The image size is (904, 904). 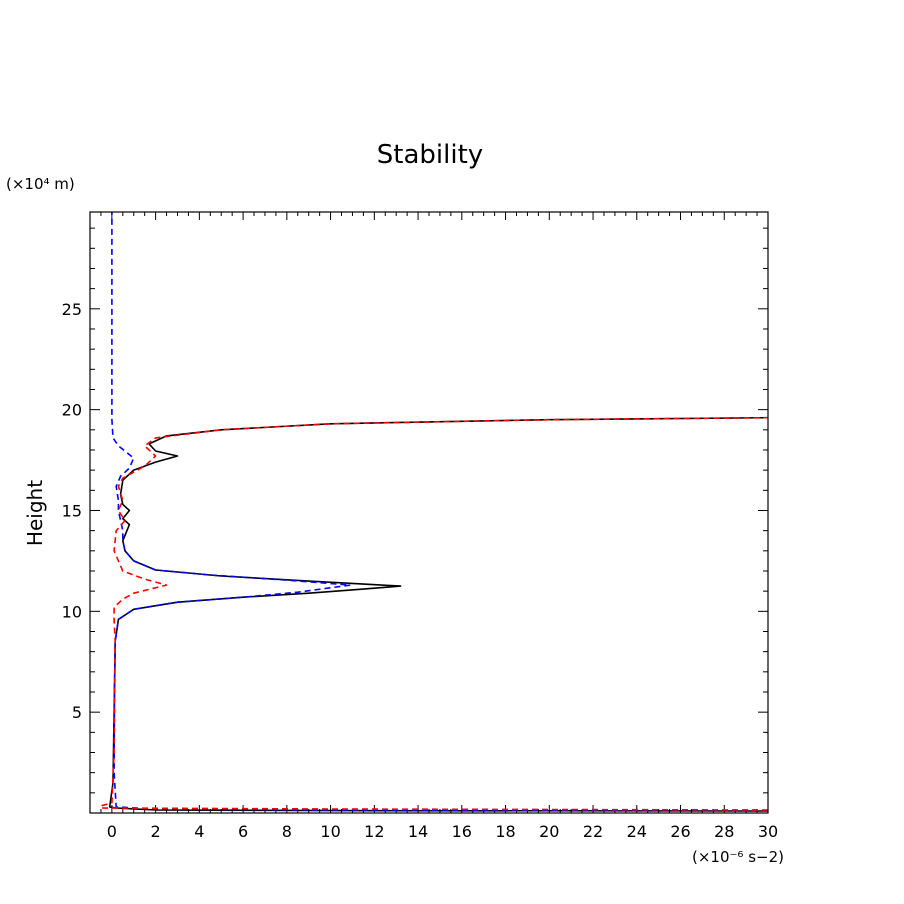 What do you see at coordinates (199, 831) in the screenshot?
I see `x-tick-label: 4` at bounding box center [199, 831].